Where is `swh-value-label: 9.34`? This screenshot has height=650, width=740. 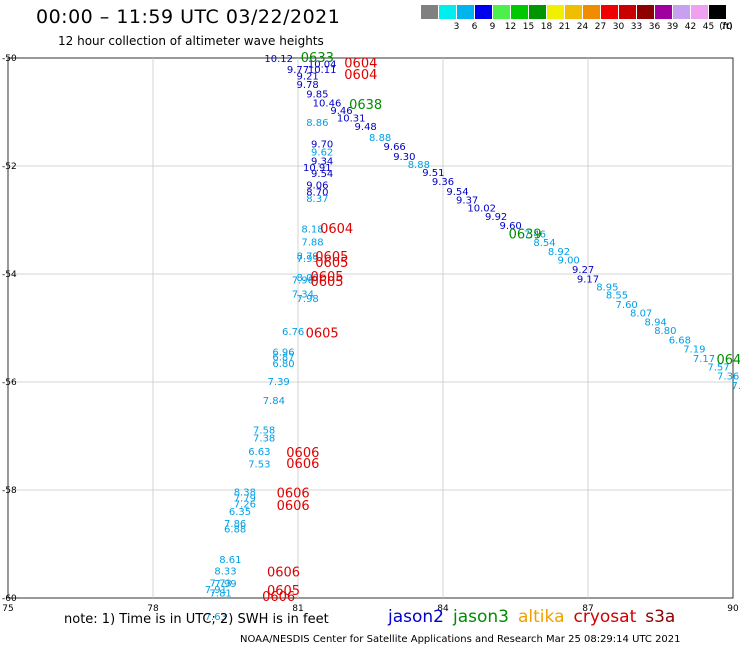 swh-value-label: 9.34 is located at coordinates (322, 162).